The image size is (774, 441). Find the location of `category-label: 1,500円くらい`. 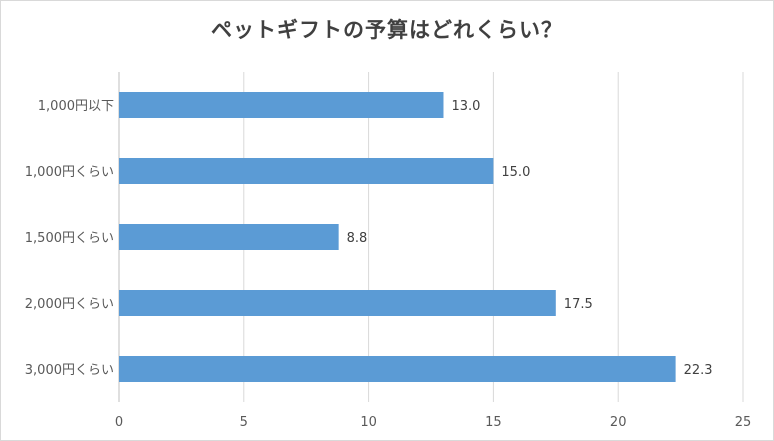

category-label: 1,500円くらい is located at coordinates (69, 238).